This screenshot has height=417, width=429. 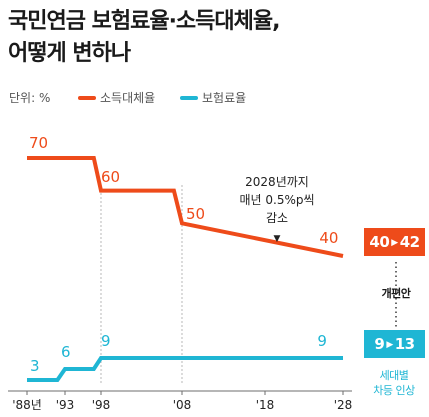 What do you see at coordinates (409, 242) in the screenshot?
I see `reform-replacement-to: 42` at bounding box center [409, 242].